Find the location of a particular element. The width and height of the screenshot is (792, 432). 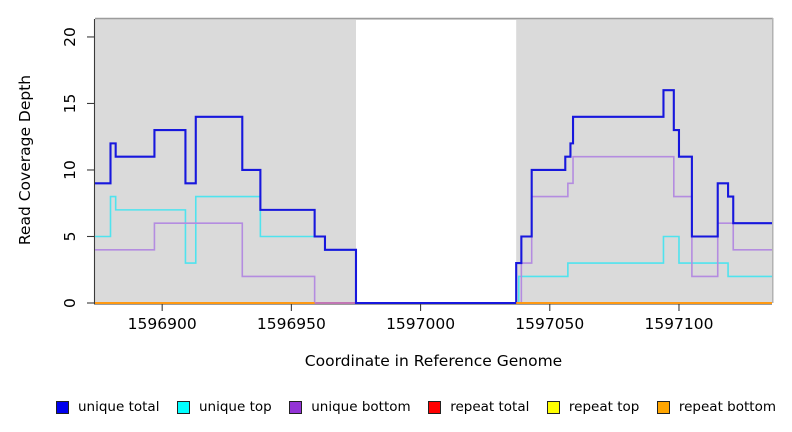

svg-text: 1597050 is located at coordinates (549, 324).